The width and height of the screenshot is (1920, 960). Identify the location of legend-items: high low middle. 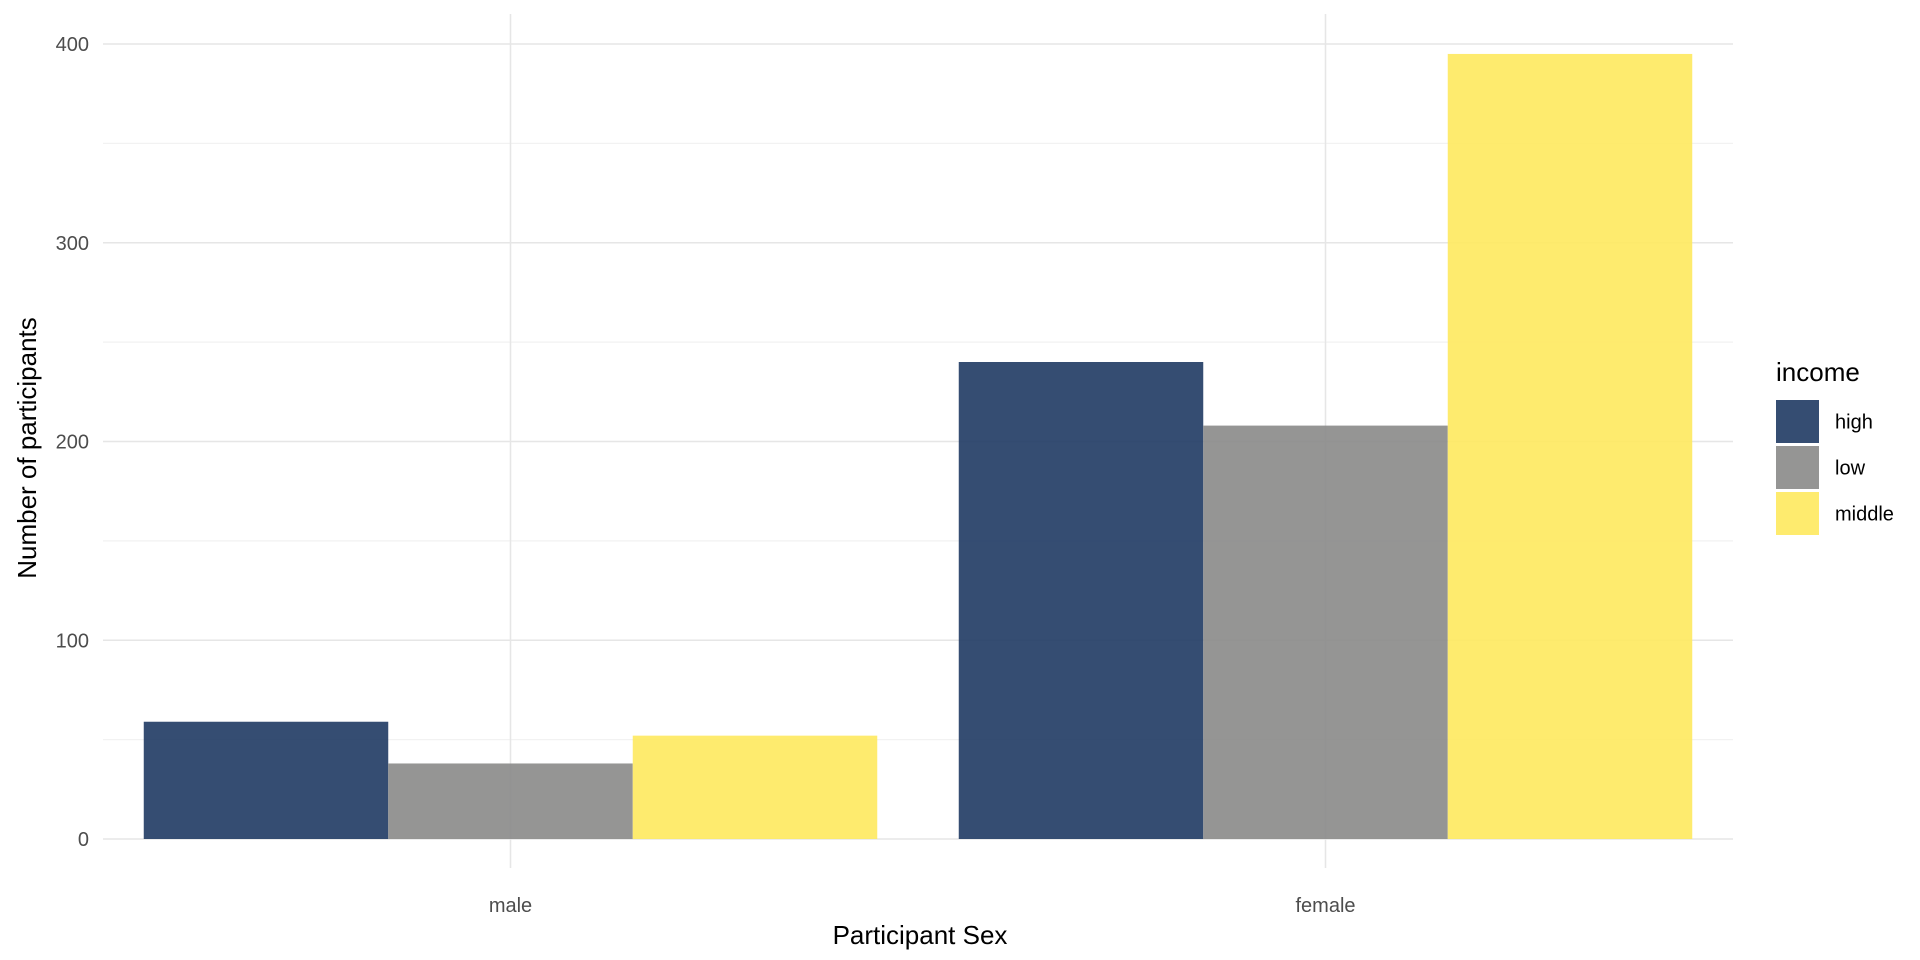
(1835, 467).